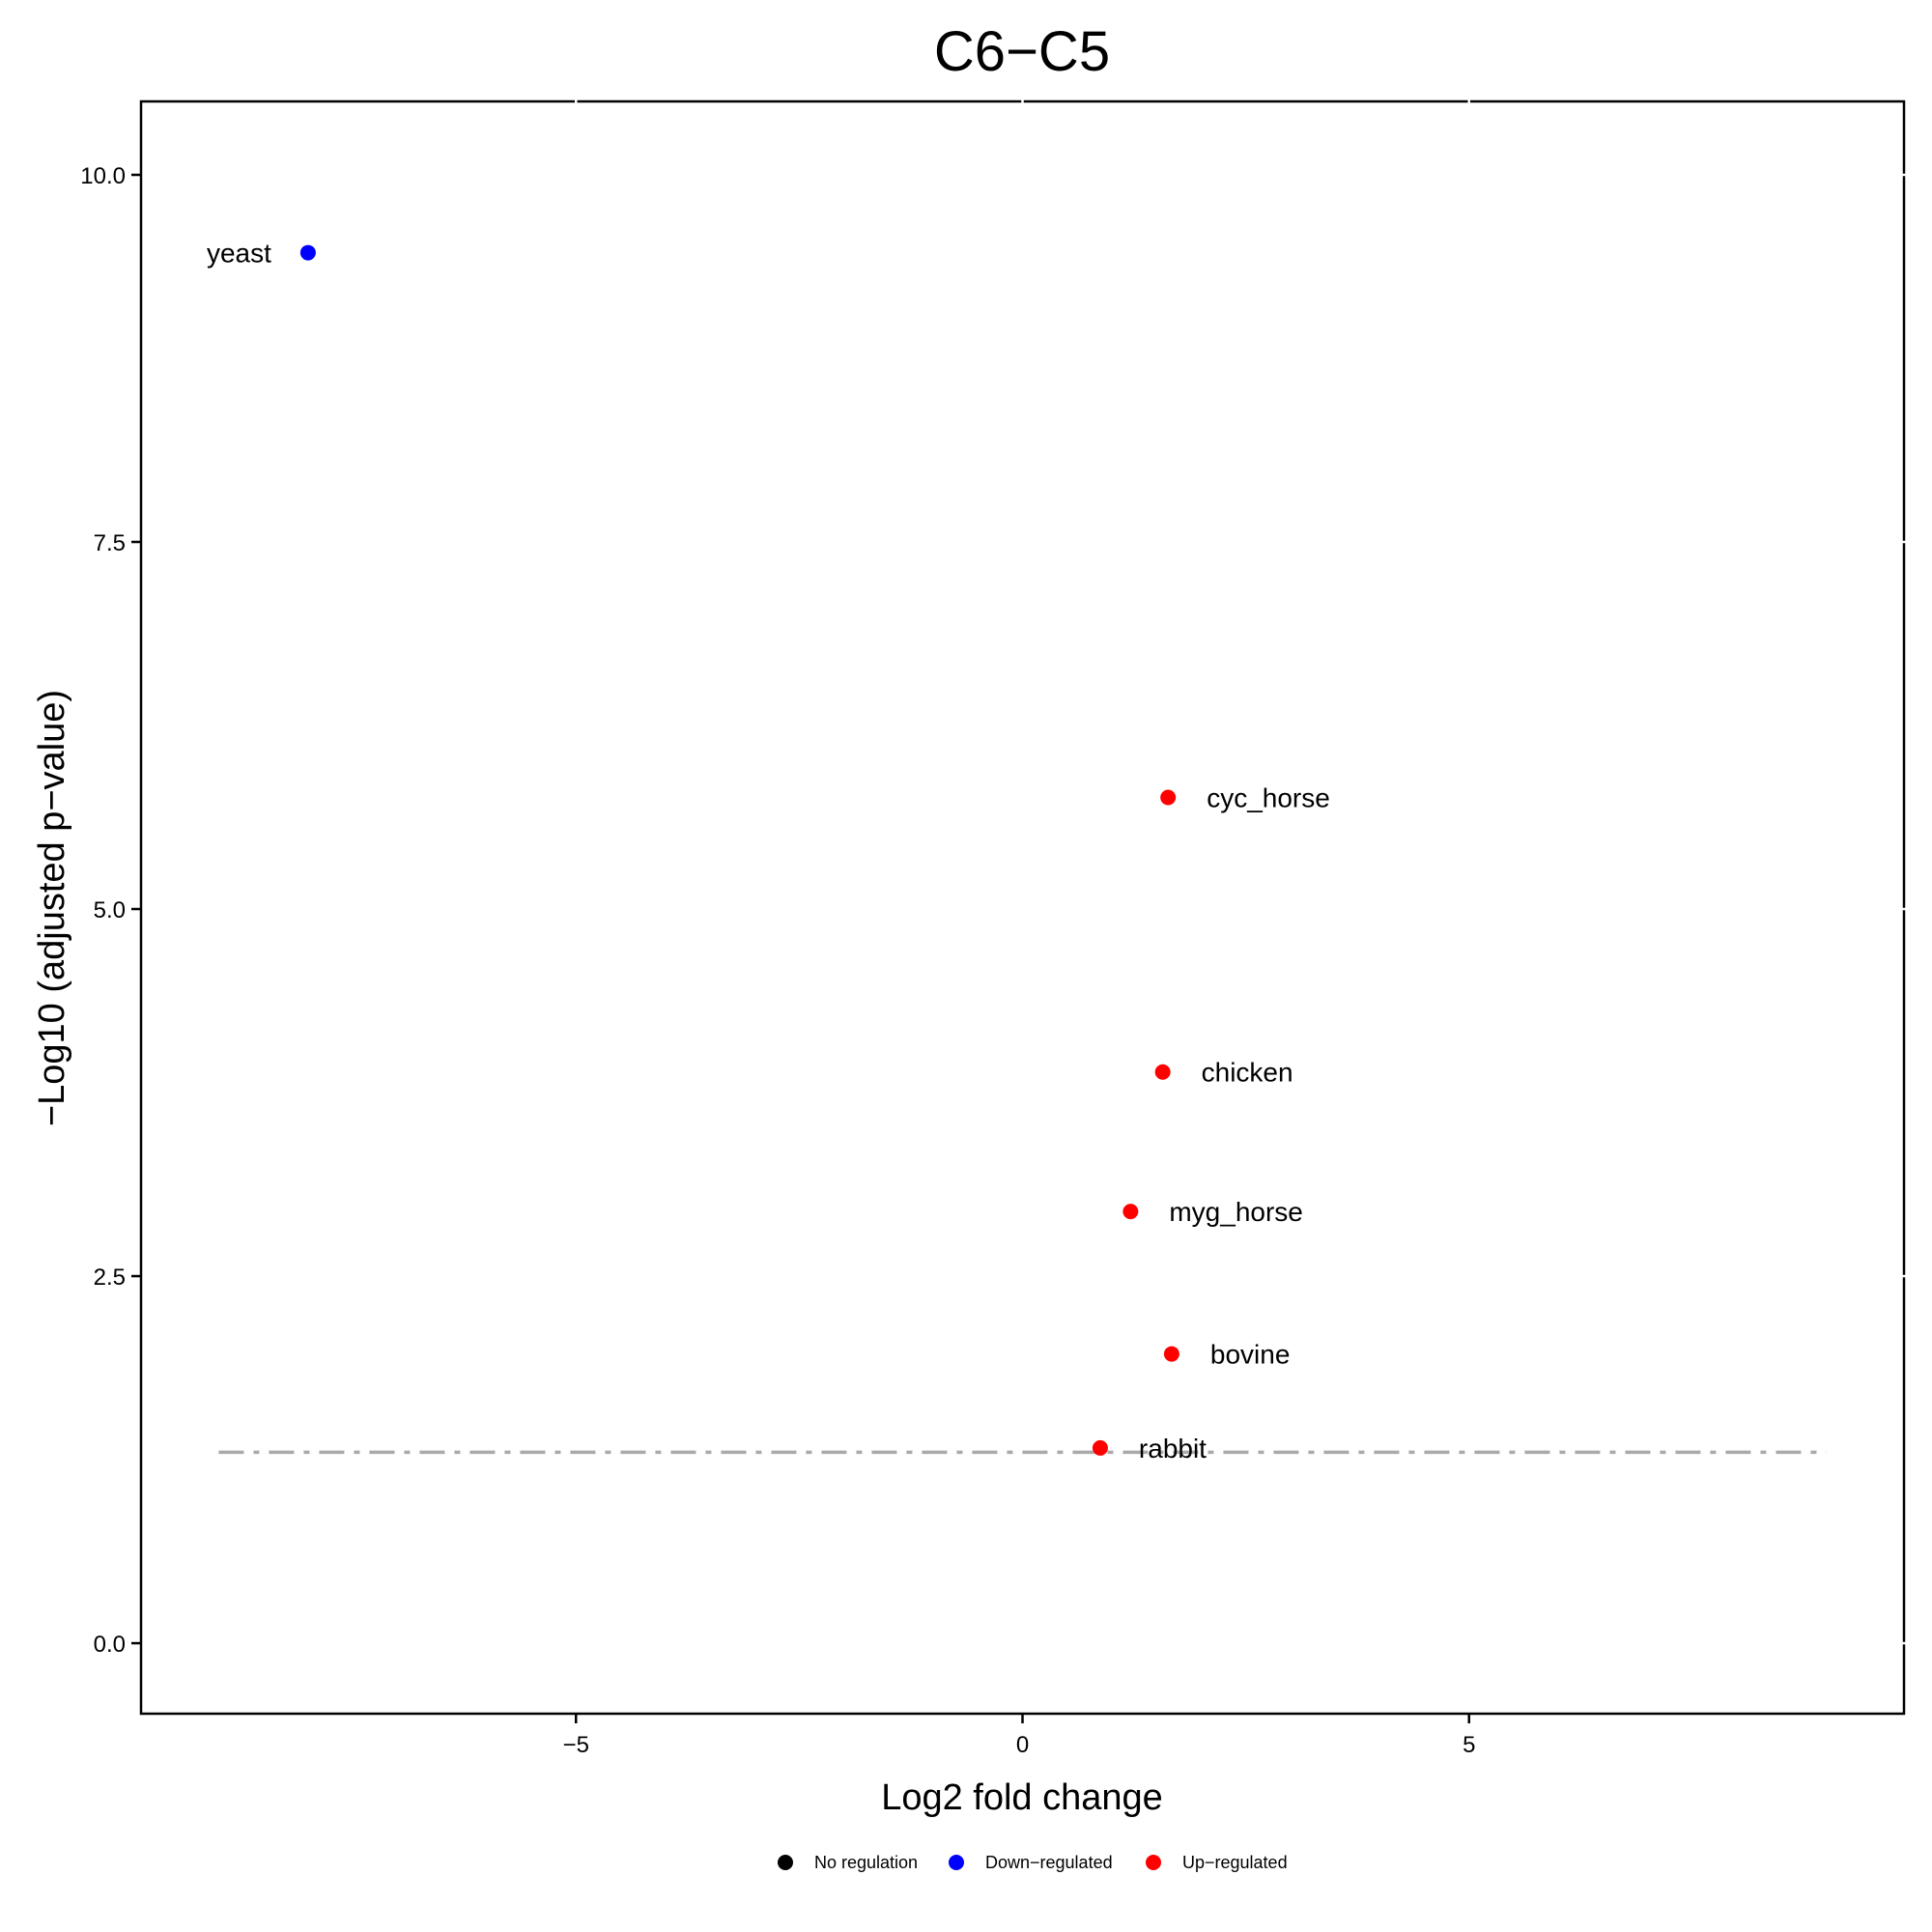 This screenshot has height=1932, width=1932. What do you see at coordinates (110, 543) in the screenshot?
I see `y-tick-label: 7.5` at bounding box center [110, 543].